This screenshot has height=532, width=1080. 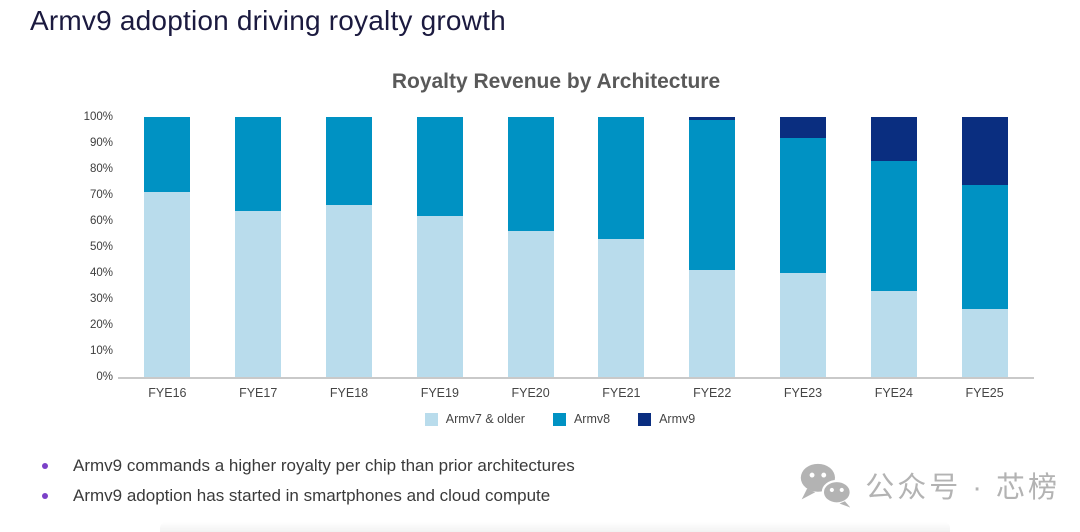 I want to click on y-axis-tick: 40%, so click(x=101, y=273).